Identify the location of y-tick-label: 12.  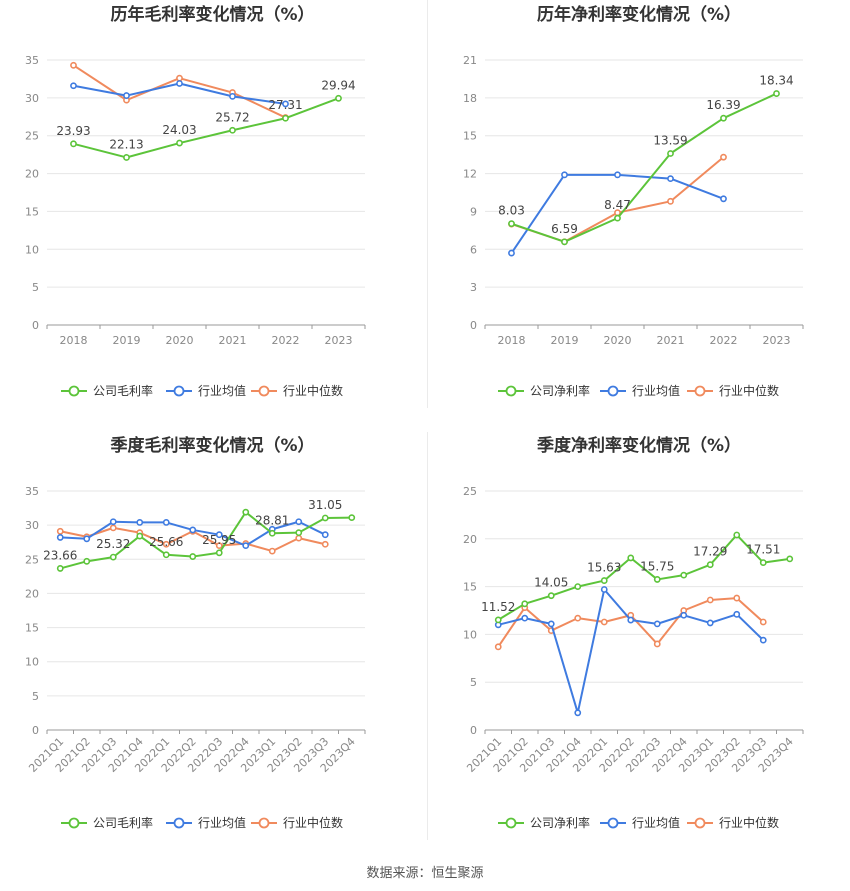
(470, 174).